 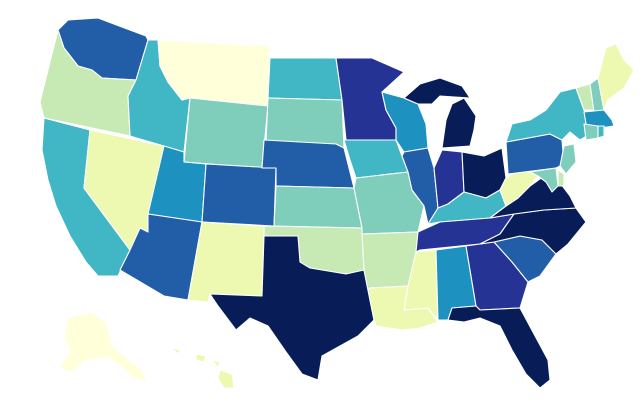 I want to click on state-hi, so click(x=203, y=368).